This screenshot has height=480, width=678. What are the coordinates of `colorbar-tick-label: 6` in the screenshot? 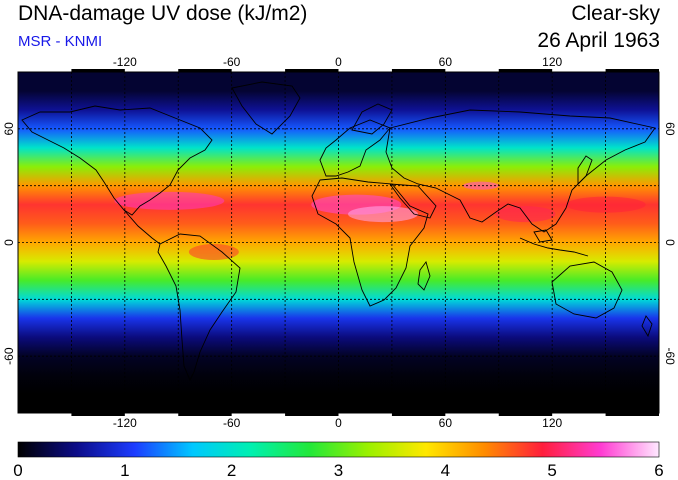 It's located at (658, 470).